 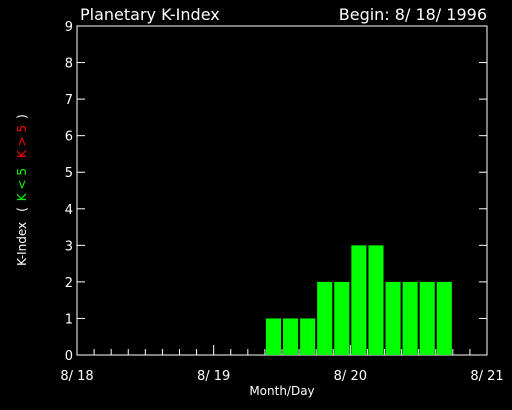 I want to click on y-label-close-paren: ), so click(x=22, y=116).